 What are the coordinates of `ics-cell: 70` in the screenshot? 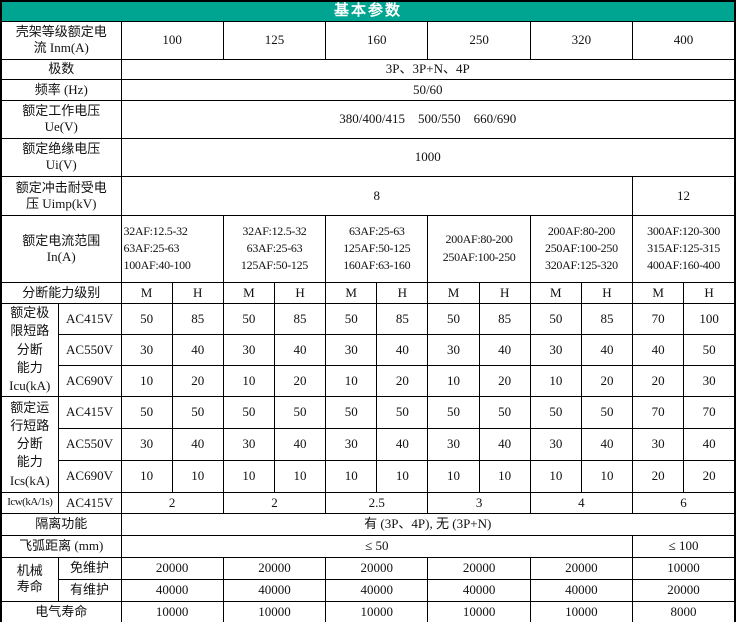 It's located at (709, 412).